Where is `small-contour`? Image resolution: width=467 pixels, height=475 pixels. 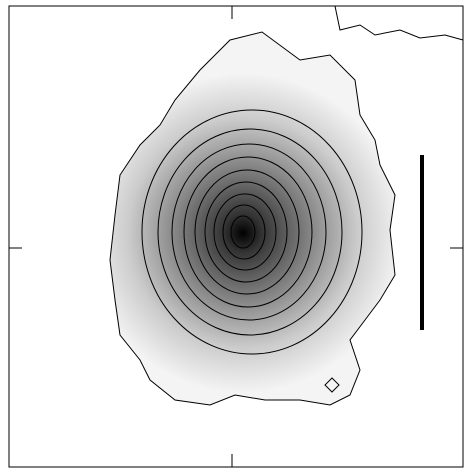
small-contour is located at coordinates (332, 385).